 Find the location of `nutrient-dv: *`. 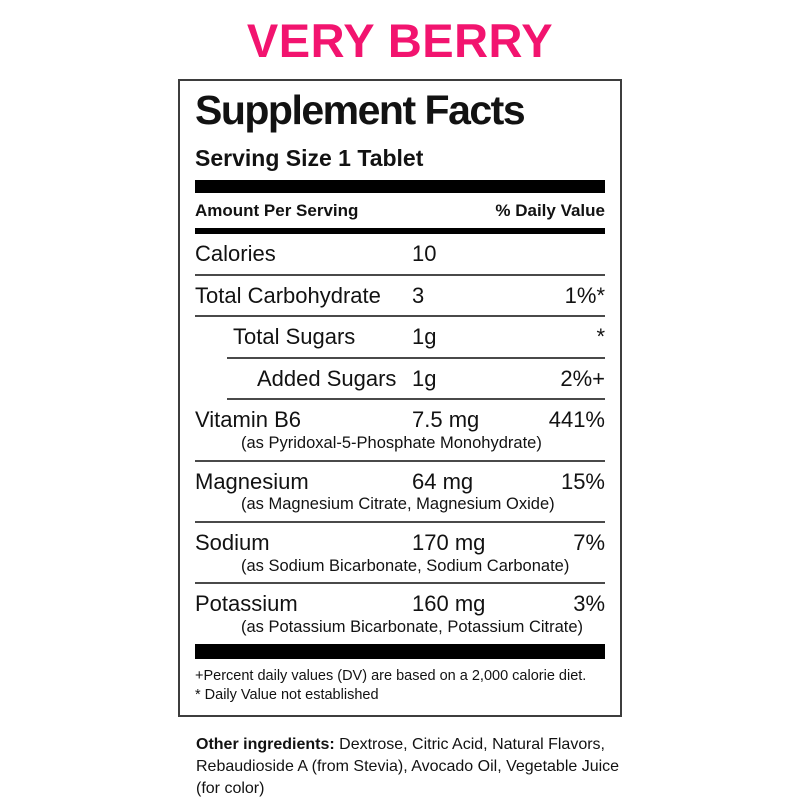

nutrient-dv: * is located at coordinates (600, 337).